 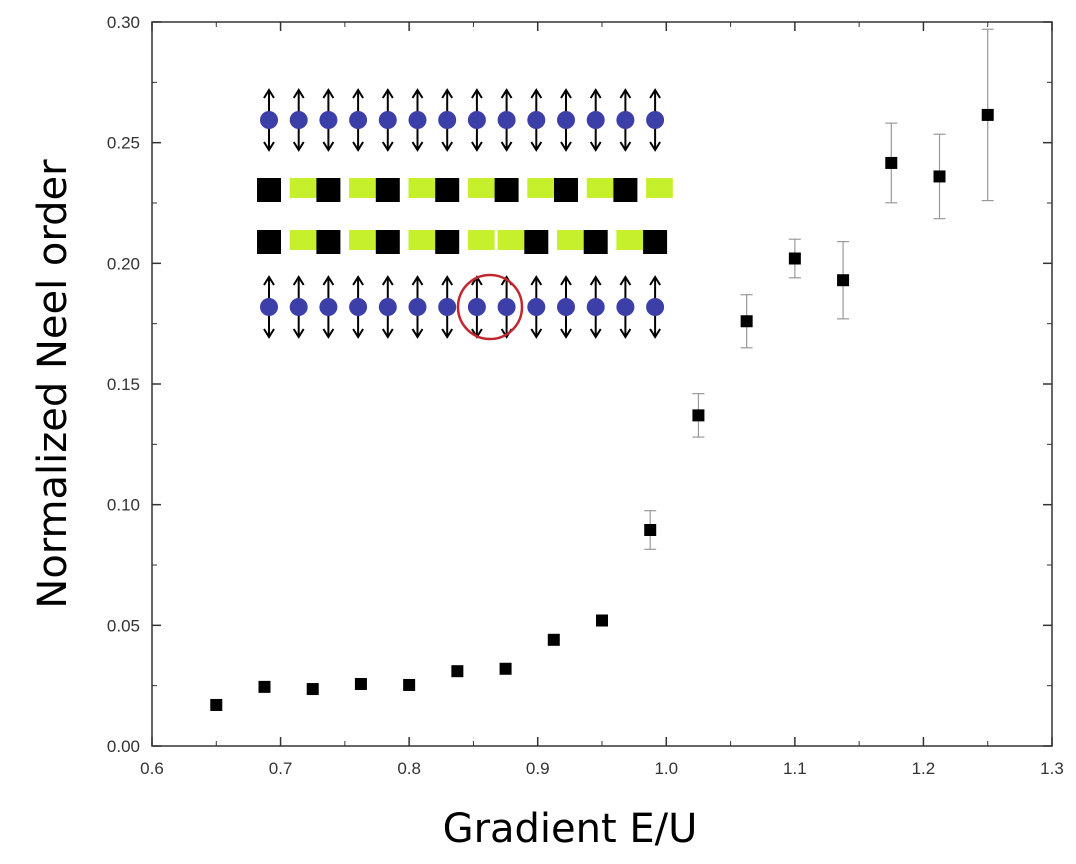 I want to click on y-tick-label: 0.30, so click(x=123, y=22).